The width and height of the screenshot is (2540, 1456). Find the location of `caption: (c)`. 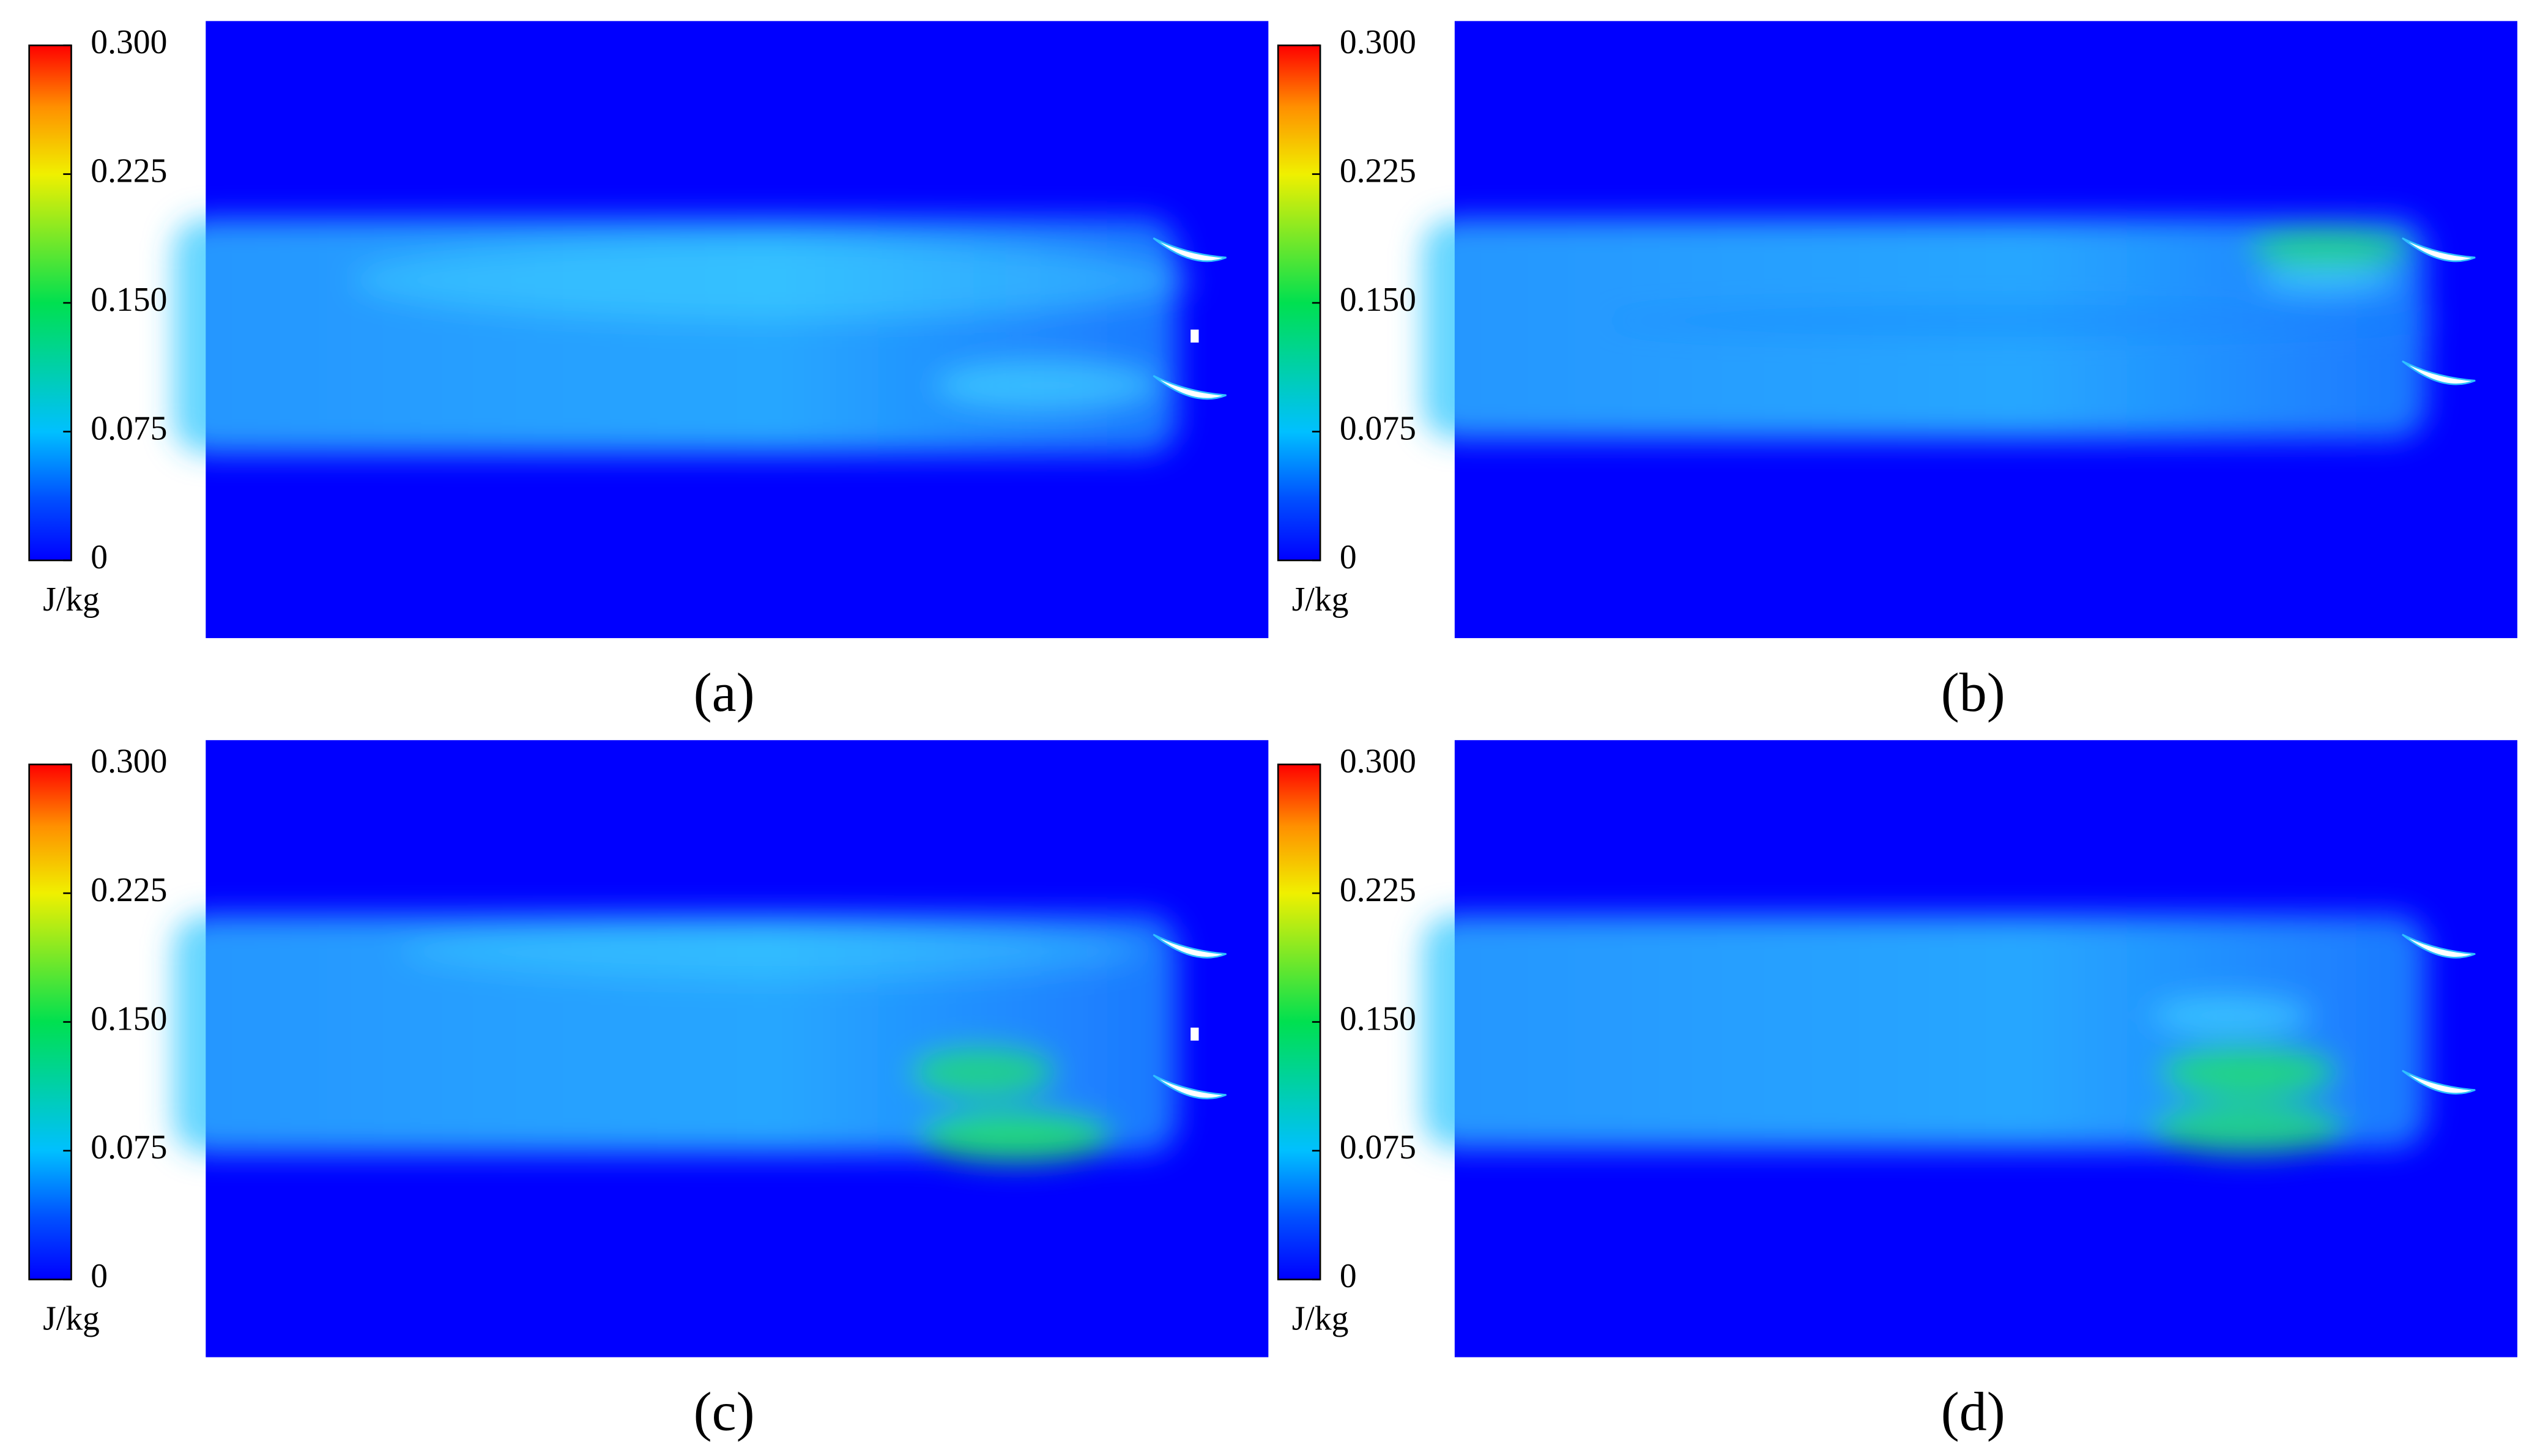

caption: (c) is located at coordinates (724, 1413).